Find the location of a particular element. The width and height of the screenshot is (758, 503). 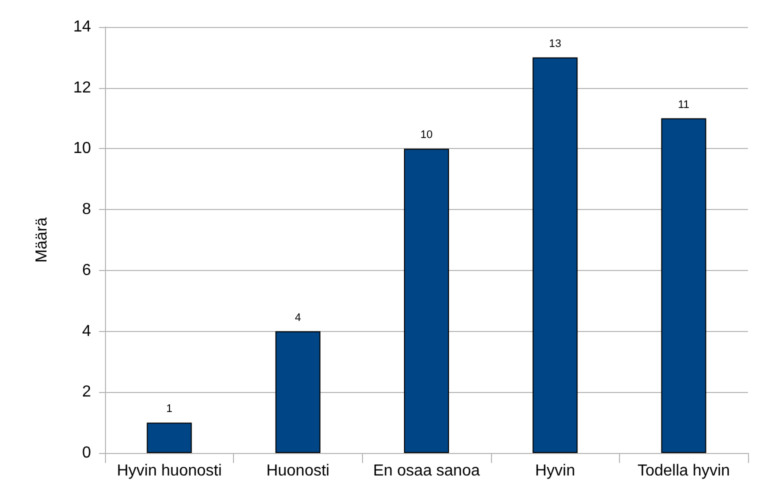

y-tick-label: 0 is located at coordinates (87, 453).